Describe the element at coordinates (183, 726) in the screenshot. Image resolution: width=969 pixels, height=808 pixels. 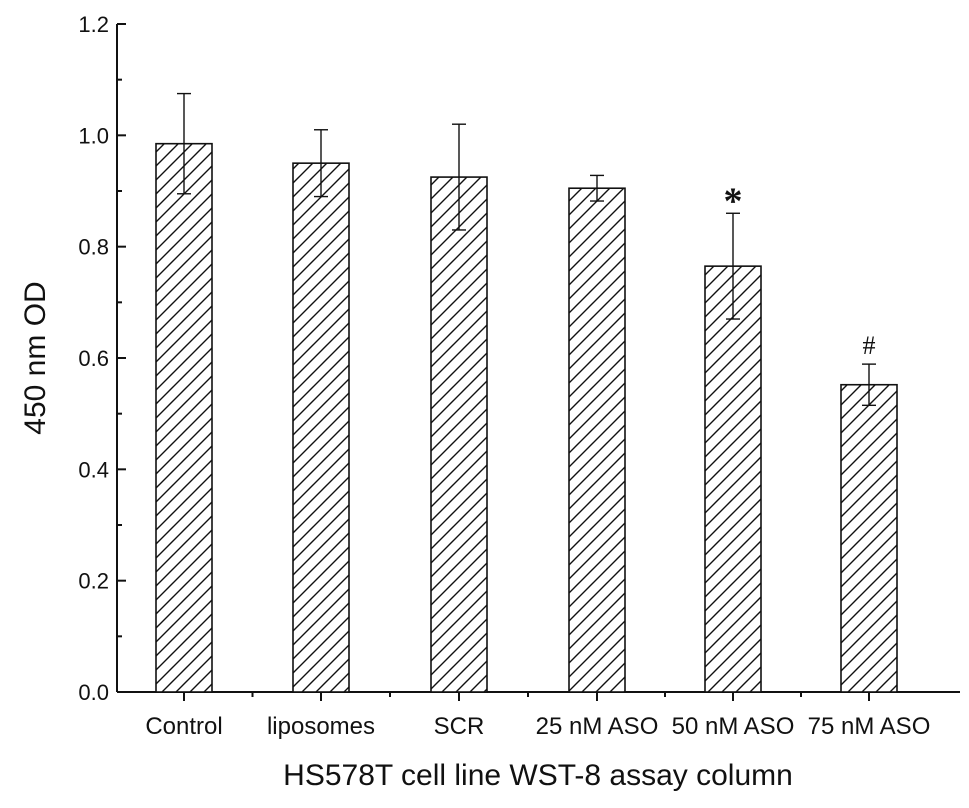
I see `x-tick-label: Control` at that location.